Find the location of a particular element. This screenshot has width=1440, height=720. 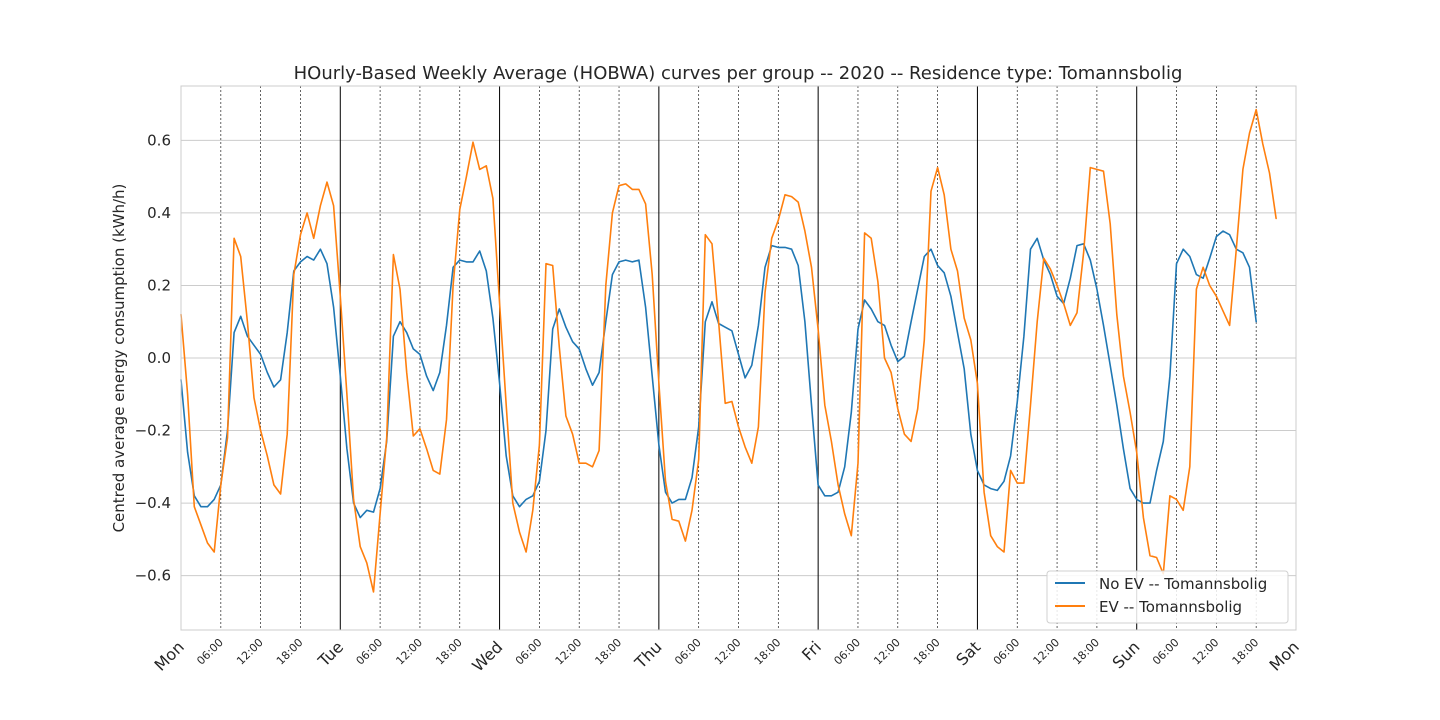

y-tick-label: −0.6 is located at coordinates (153, 576).